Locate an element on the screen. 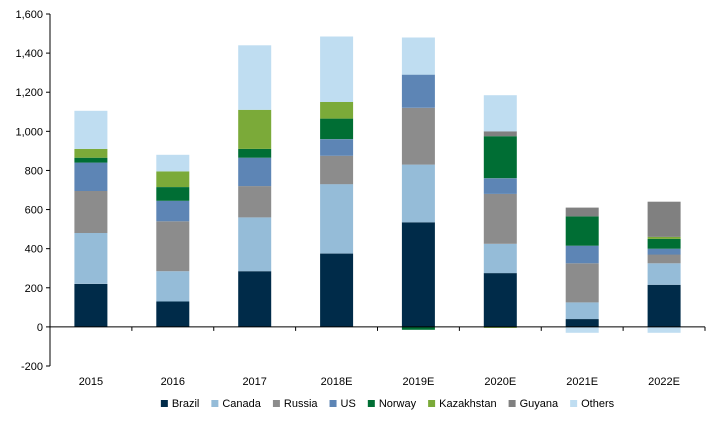 The image size is (720, 426). bar-segment-canada-2016 is located at coordinates (173, 286).